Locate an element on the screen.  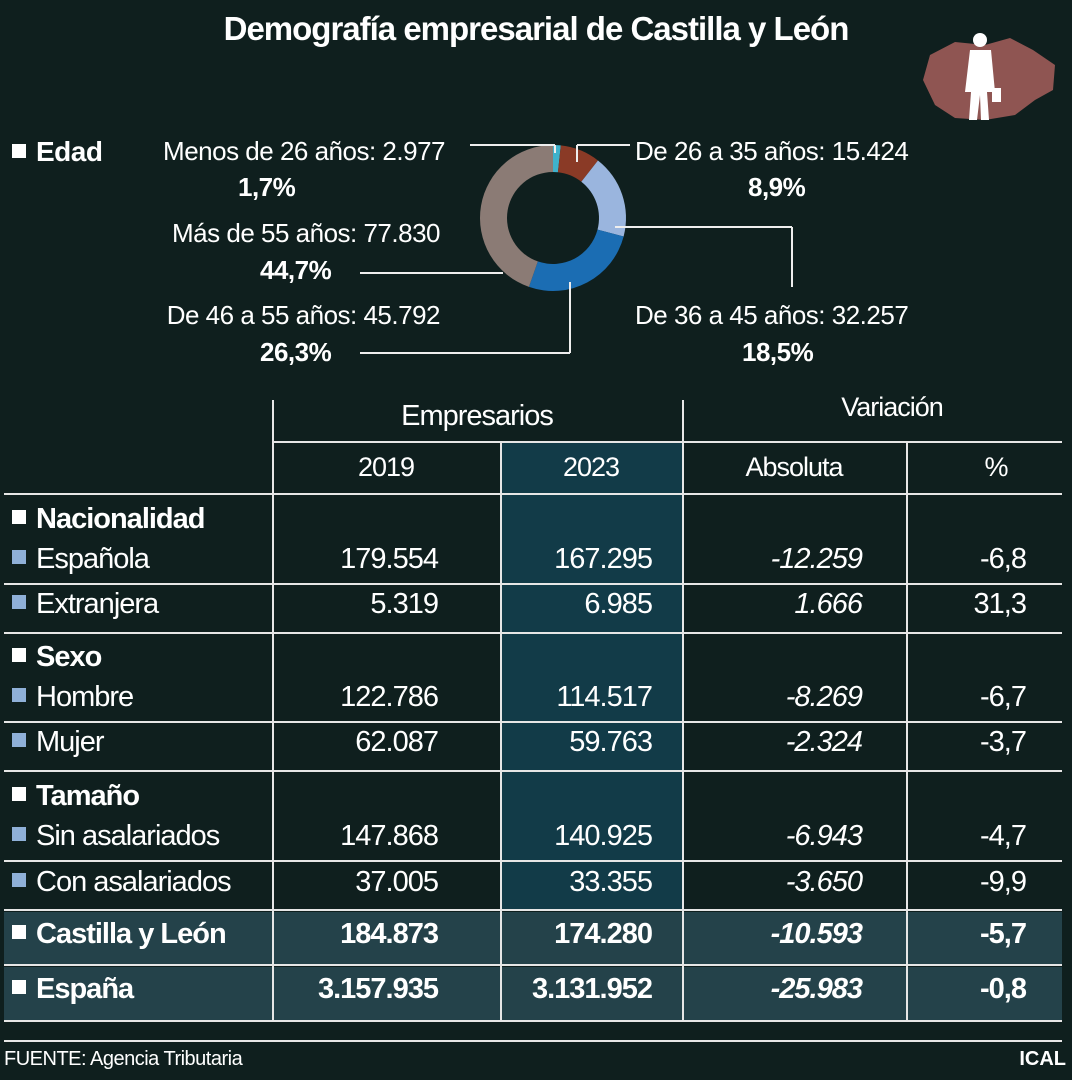
value-pct: 31,3 is located at coordinates (1000, 604).